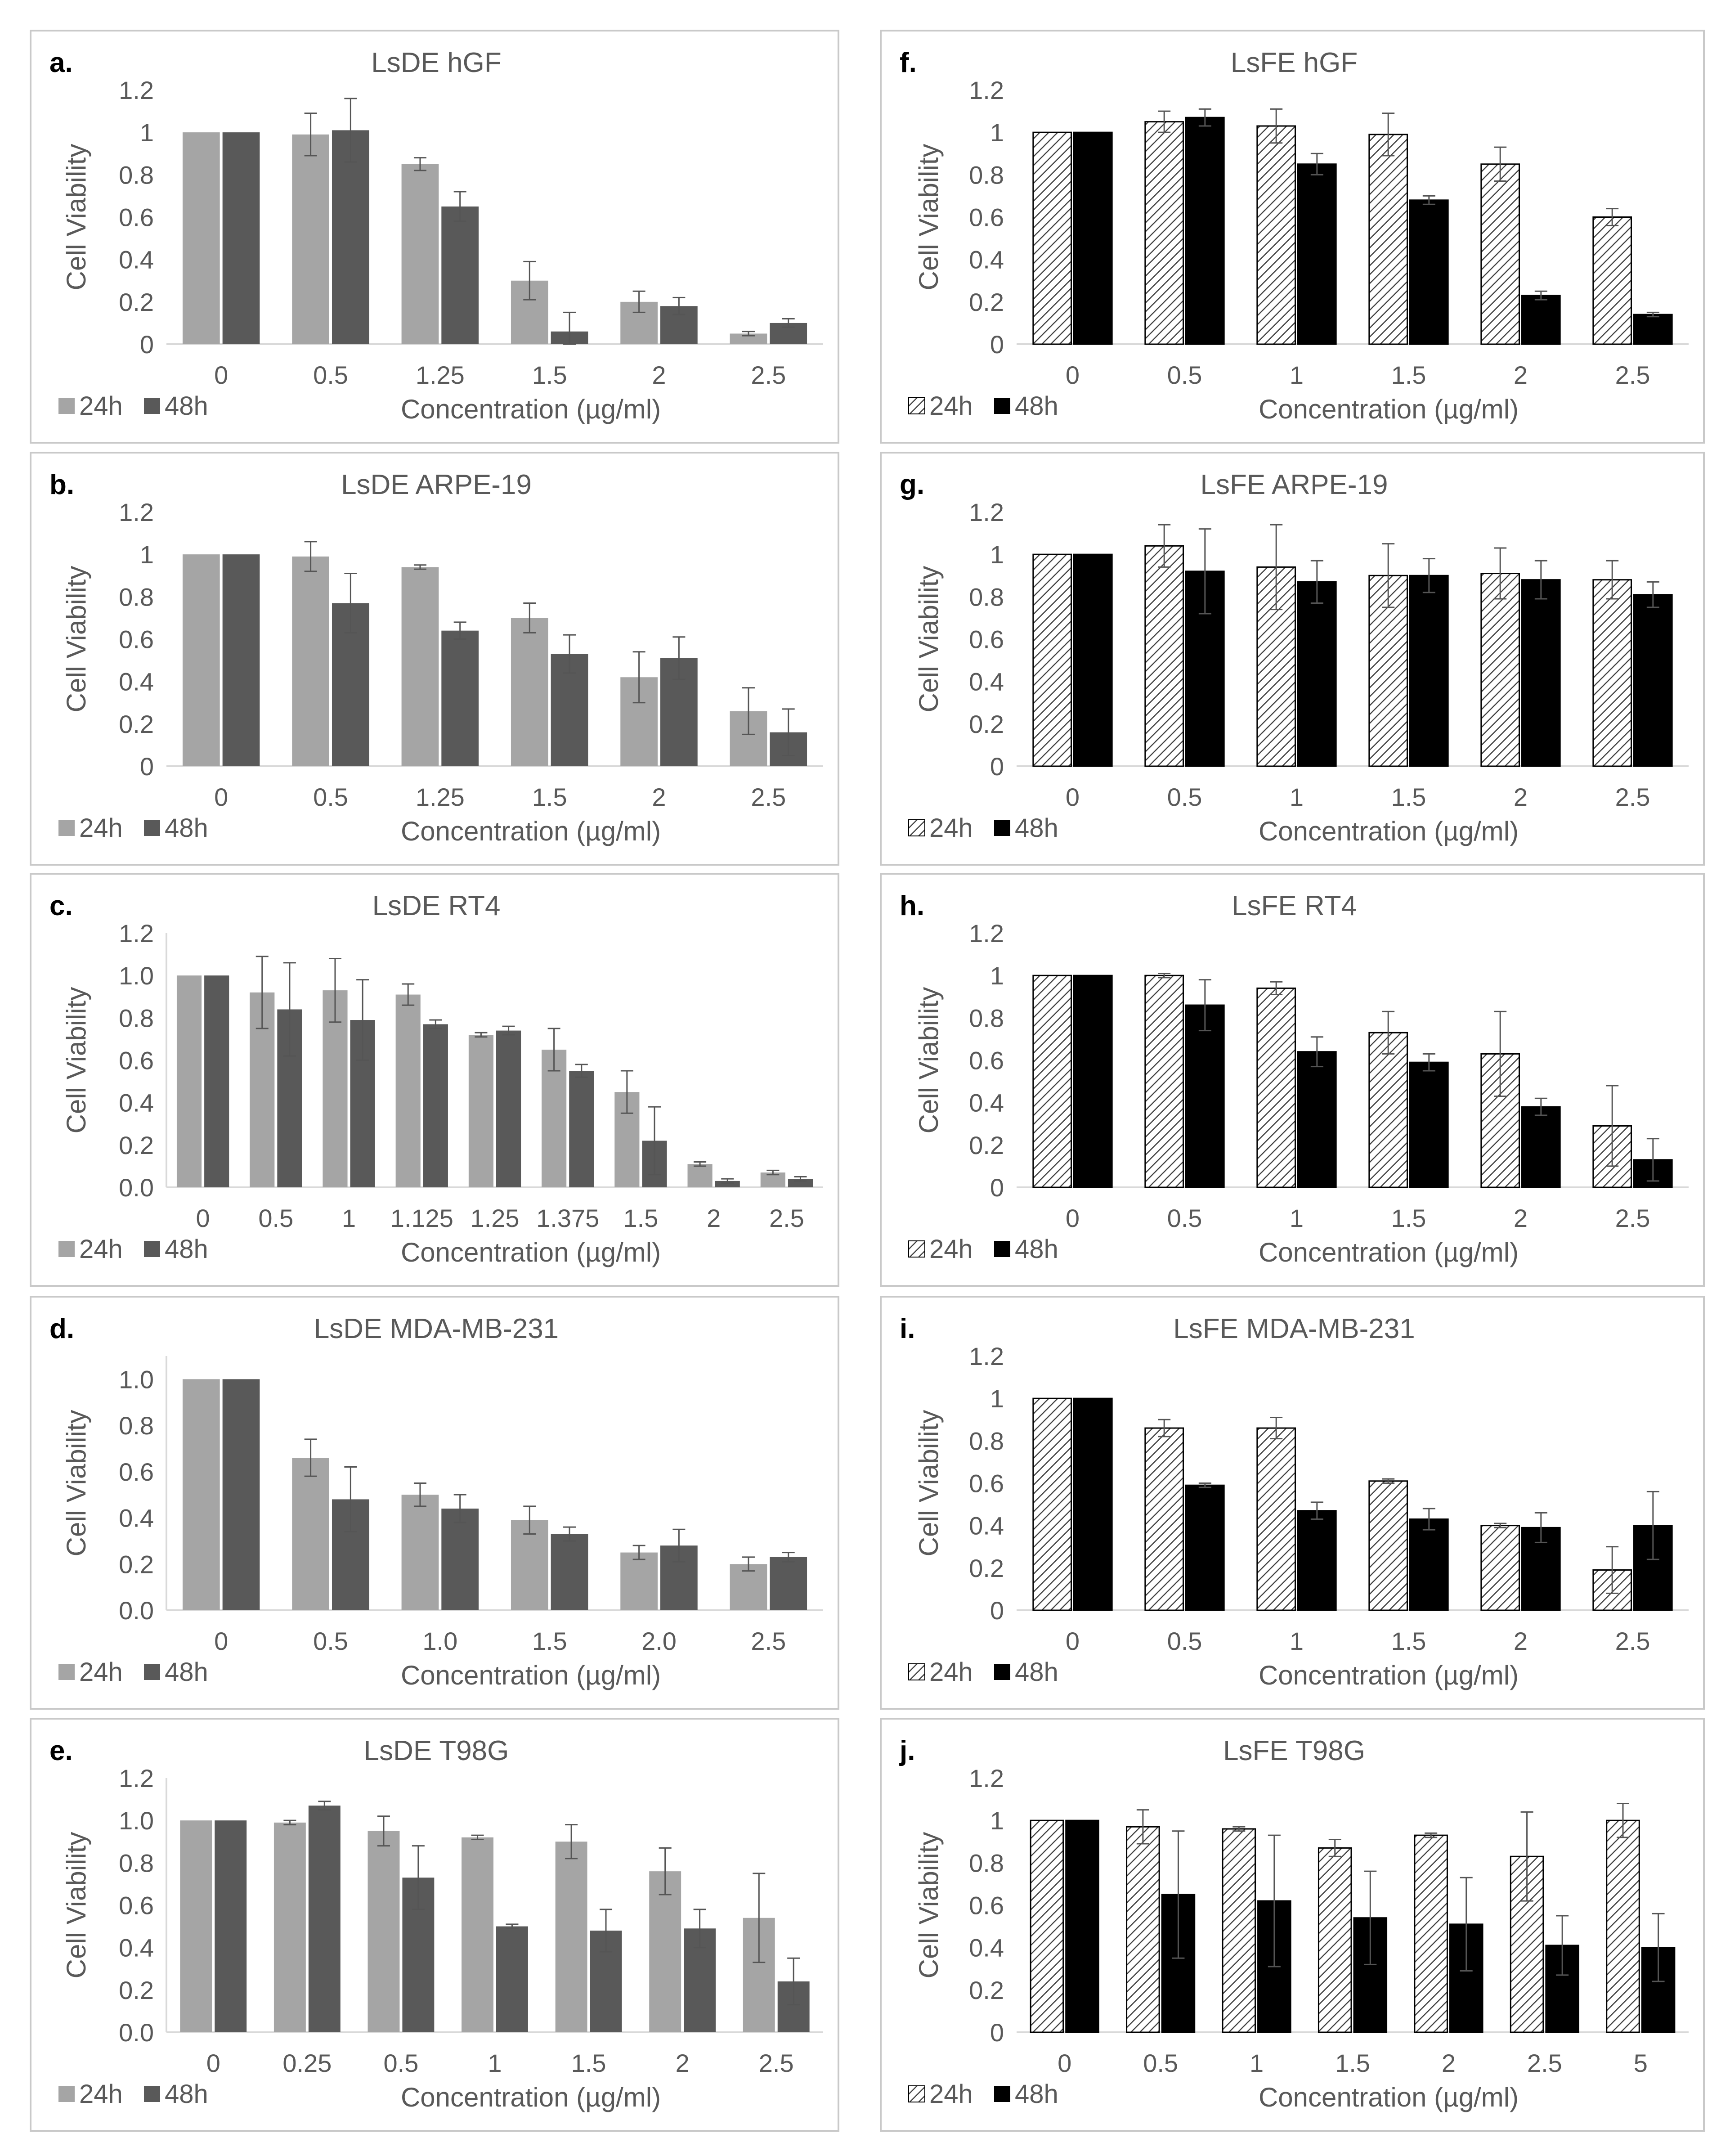 This screenshot has height=2156, width=1730. Describe the element at coordinates (460, 1559) in the screenshot. I see `bar-48h-1.0` at that location.